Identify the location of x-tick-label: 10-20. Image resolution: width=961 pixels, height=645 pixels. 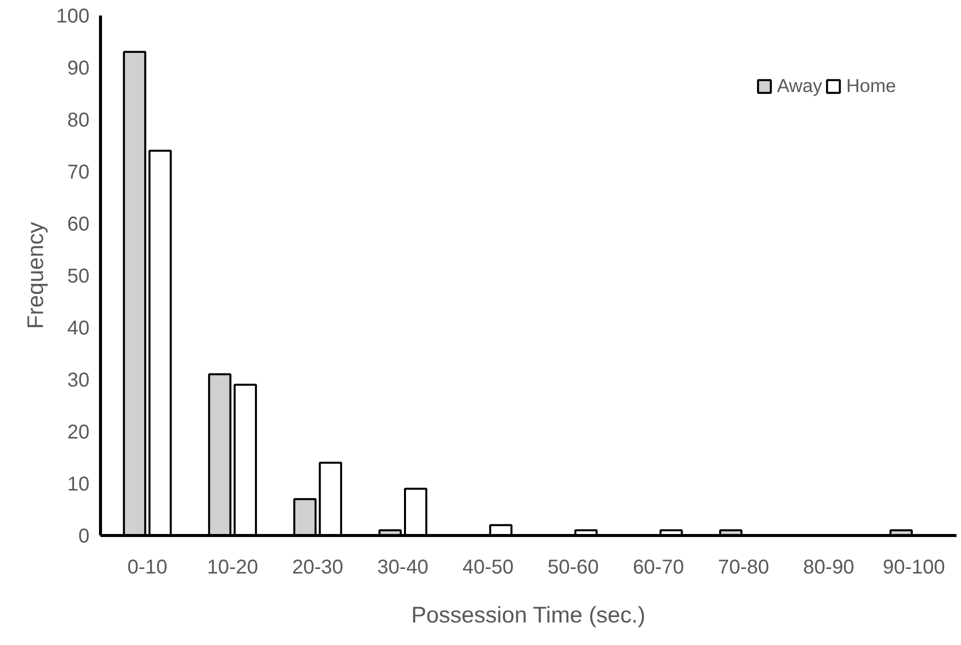
(232, 567).